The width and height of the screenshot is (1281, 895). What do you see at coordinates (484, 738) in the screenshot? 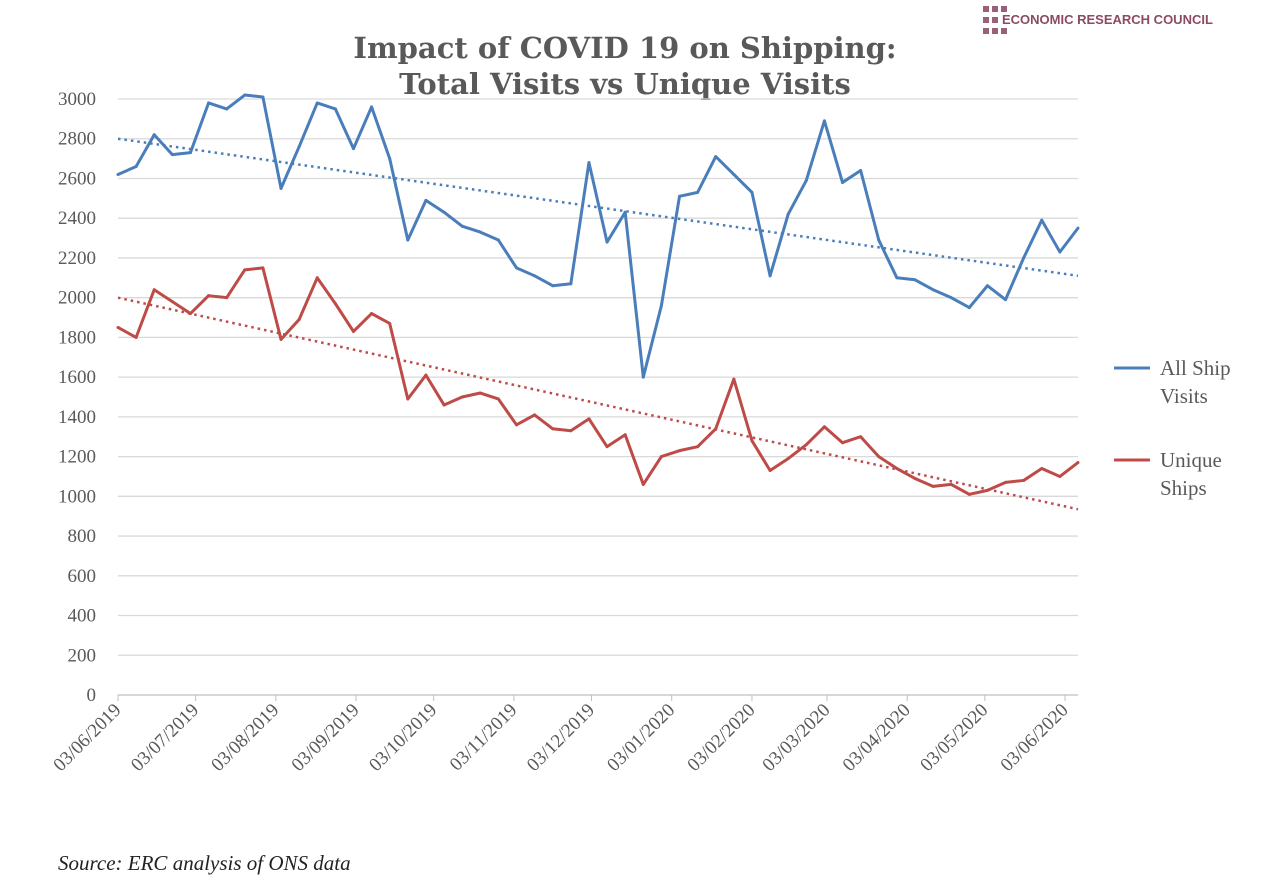
I see `x-tick-label: 03/11/2019` at bounding box center [484, 738].